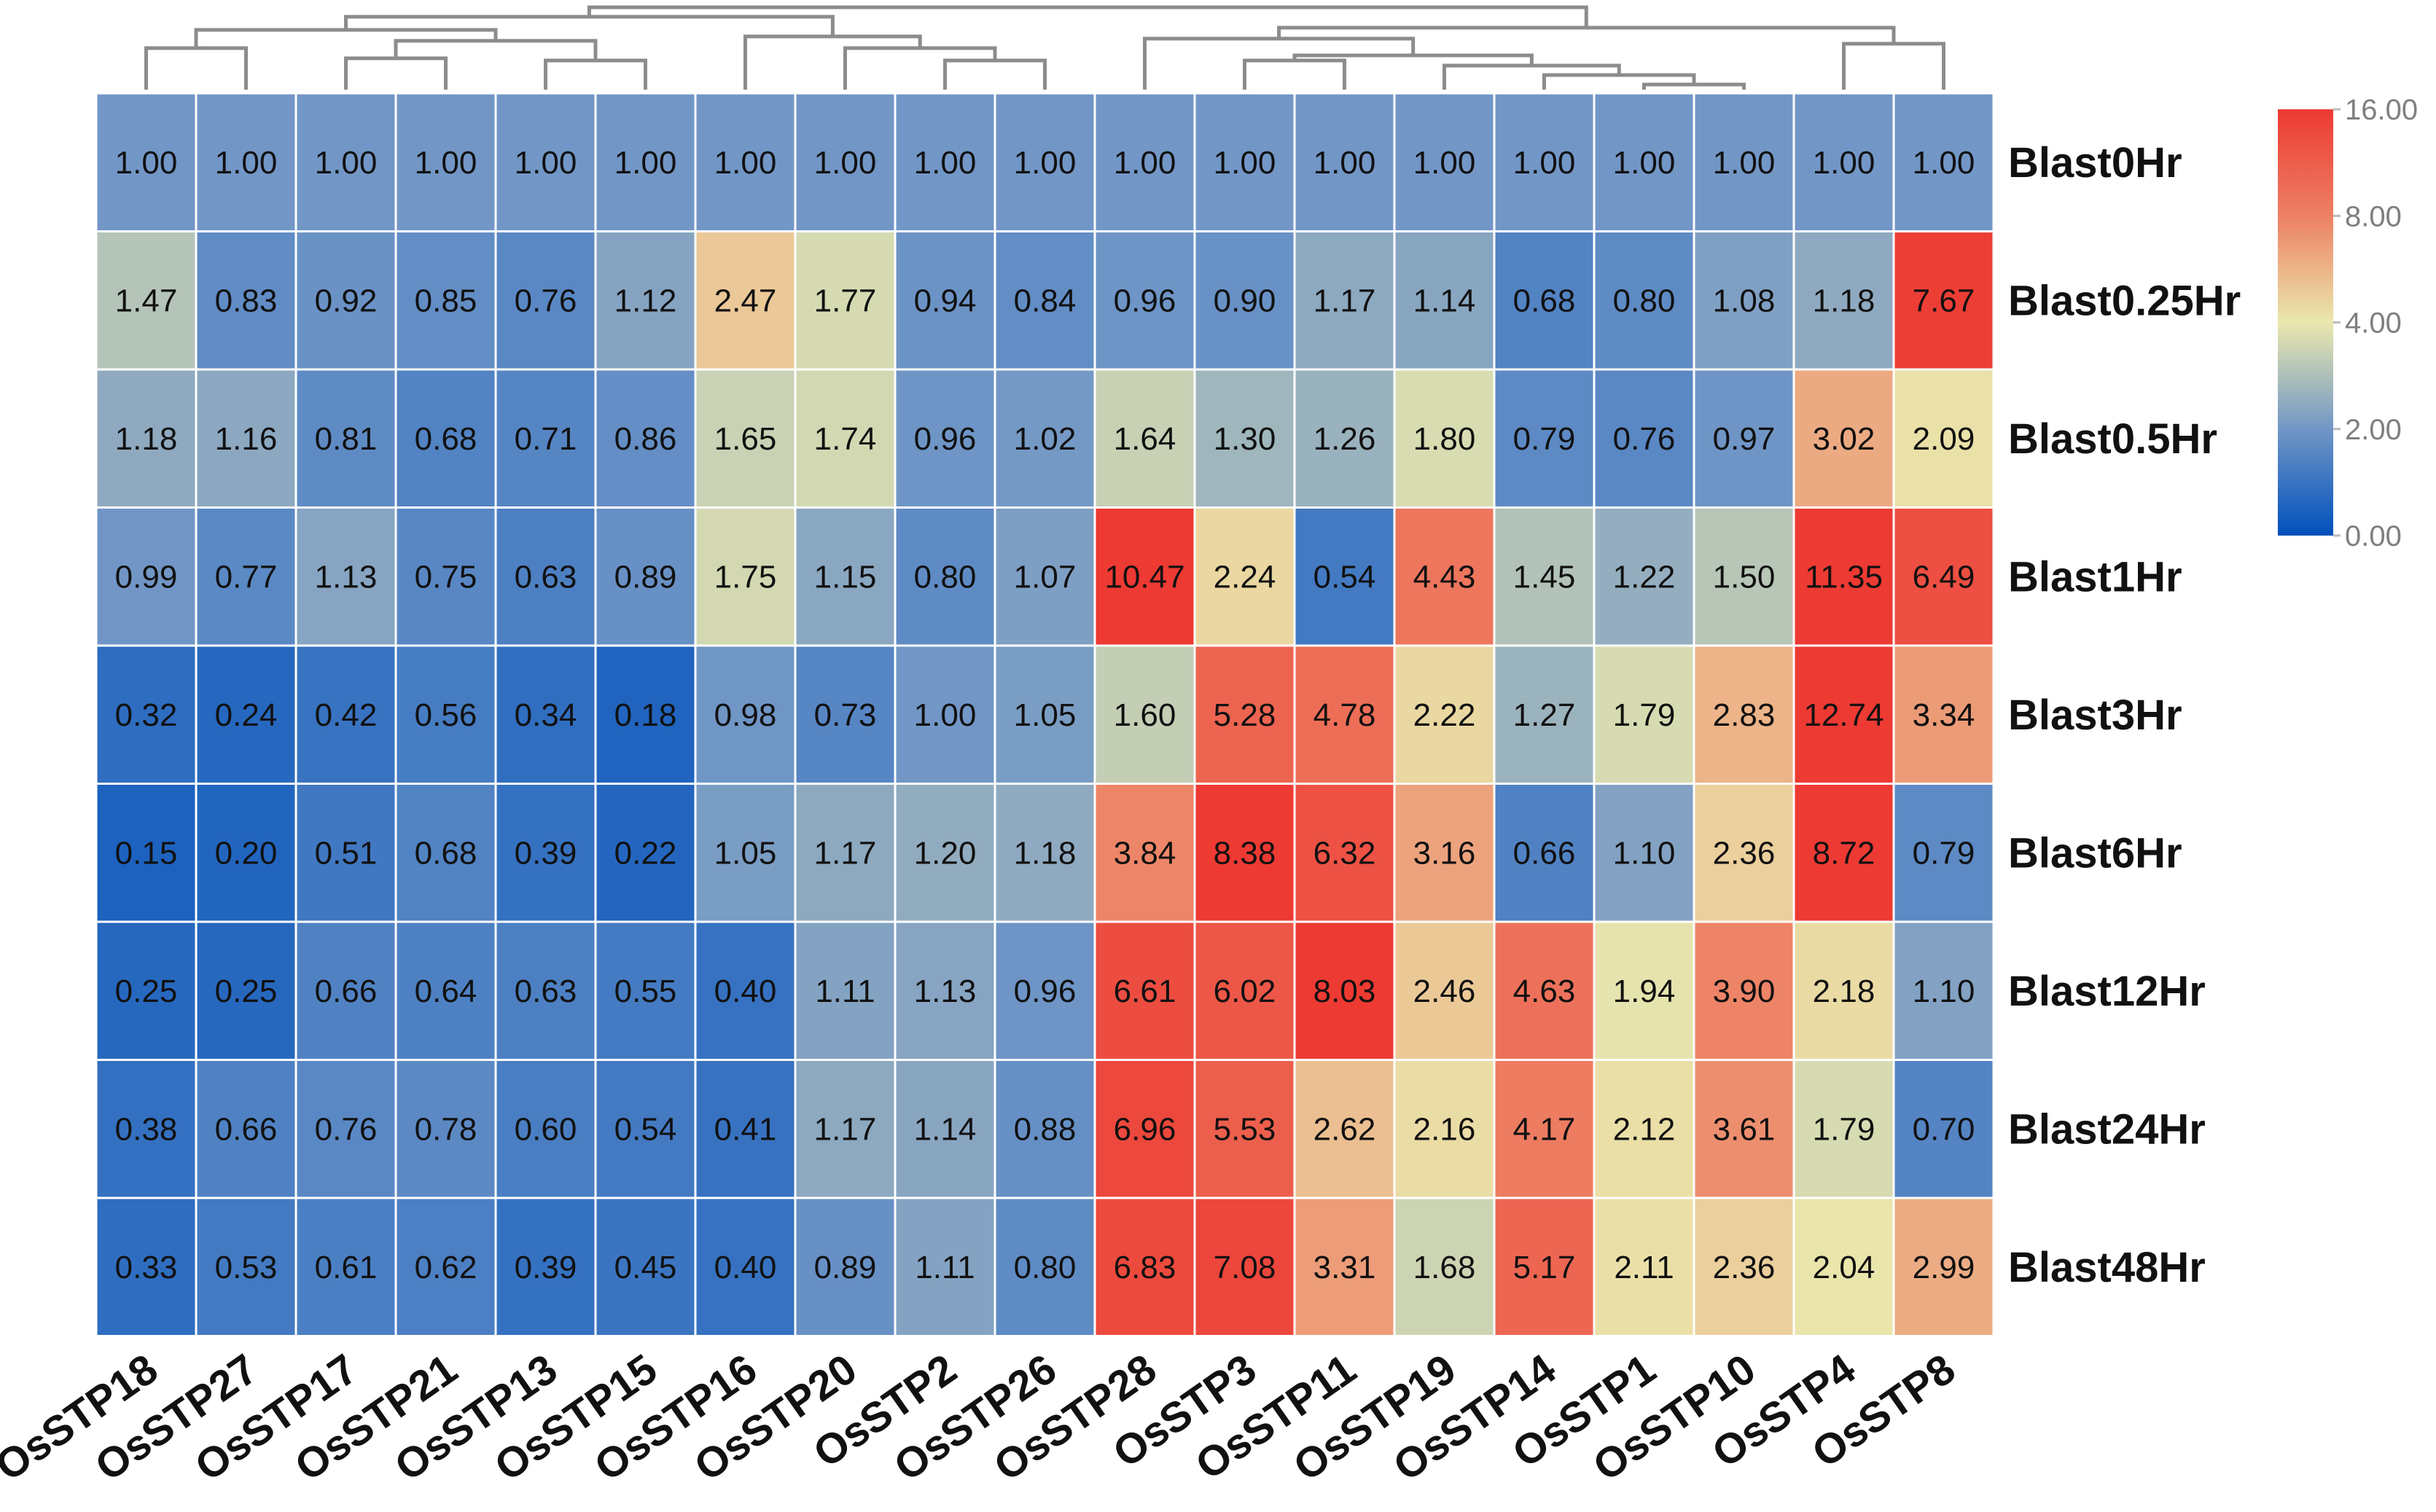 The width and height of the screenshot is (2436, 1512). What do you see at coordinates (446, 301) in the screenshot?
I see `cell-value-label: 0.85` at bounding box center [446, 301].